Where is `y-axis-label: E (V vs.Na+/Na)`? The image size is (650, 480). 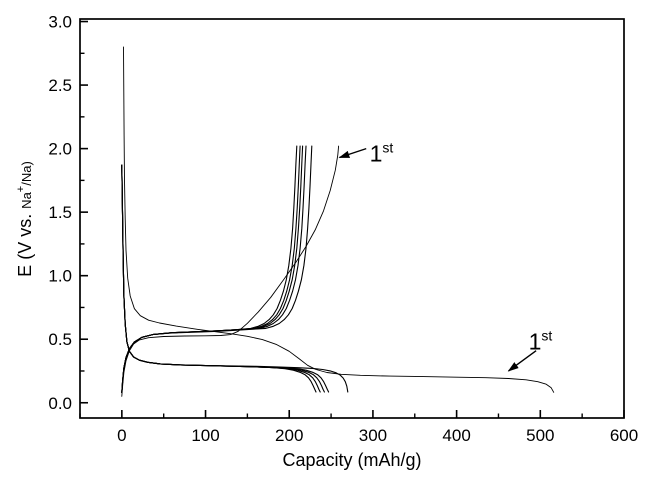 y-axis-label: E (V vs.Na+/Na) is located at coordinates (25, 219).